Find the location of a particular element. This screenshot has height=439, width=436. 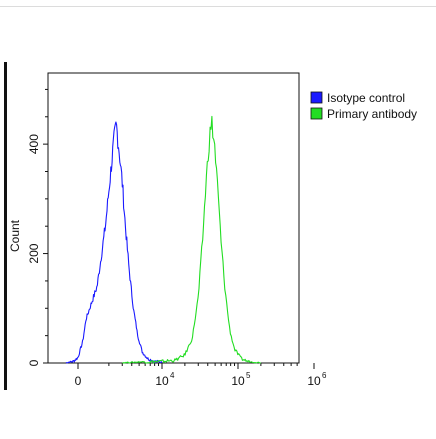

y-tick-label-400: 400 is located at coordinates (34, 144).